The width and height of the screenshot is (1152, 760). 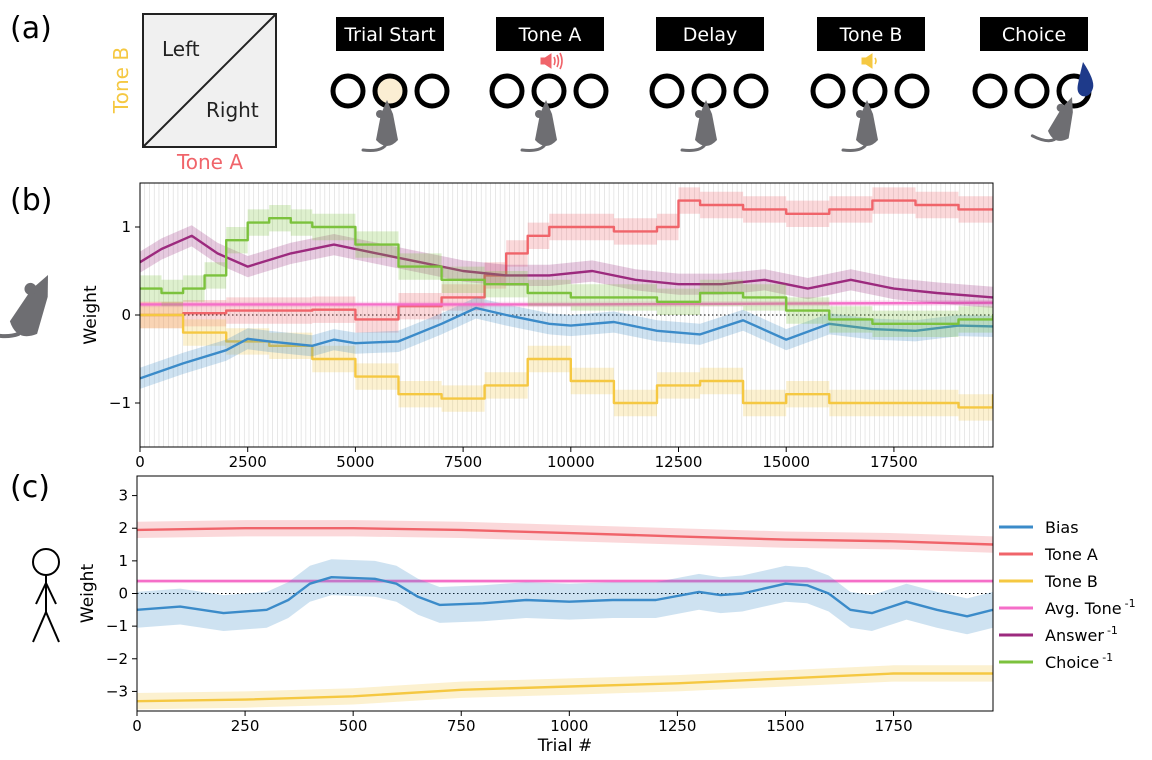 I want to click on stage-delay: Delay, so click(x=709, y=84).